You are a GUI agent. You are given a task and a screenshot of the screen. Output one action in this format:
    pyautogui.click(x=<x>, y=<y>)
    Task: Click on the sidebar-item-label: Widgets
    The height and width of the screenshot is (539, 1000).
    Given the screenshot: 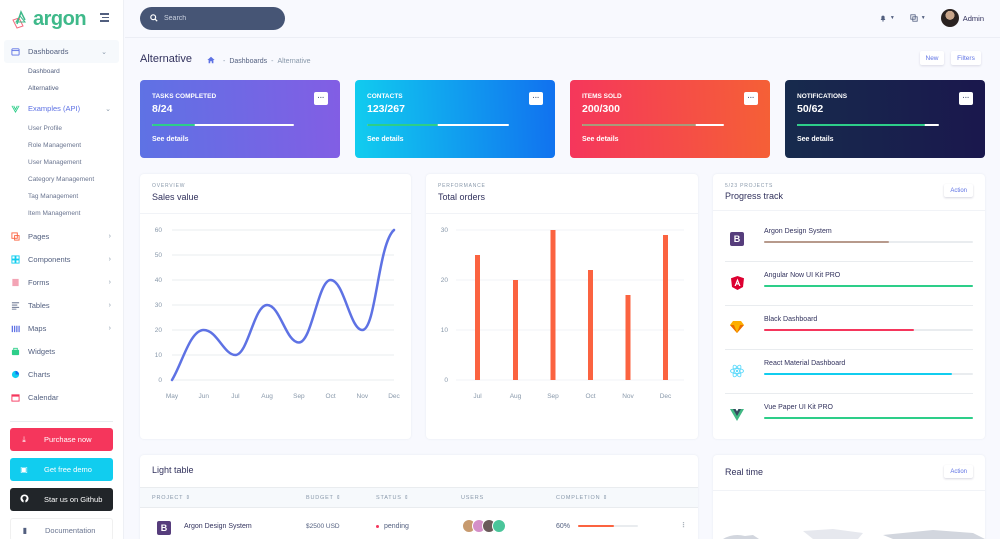 What is the action you would take?
    pyautogui.click(x=42, y=351)
    